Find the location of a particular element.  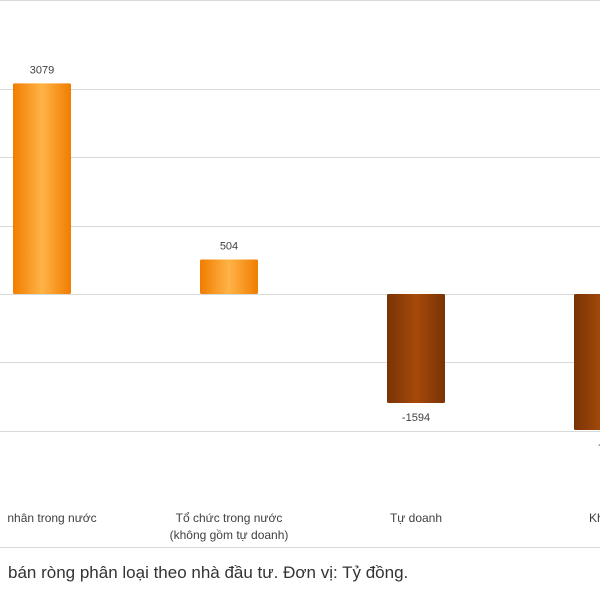

category-label-1: Tổ chức trong nước (không gồm tự doanh) is located at coordinates (229, 526).